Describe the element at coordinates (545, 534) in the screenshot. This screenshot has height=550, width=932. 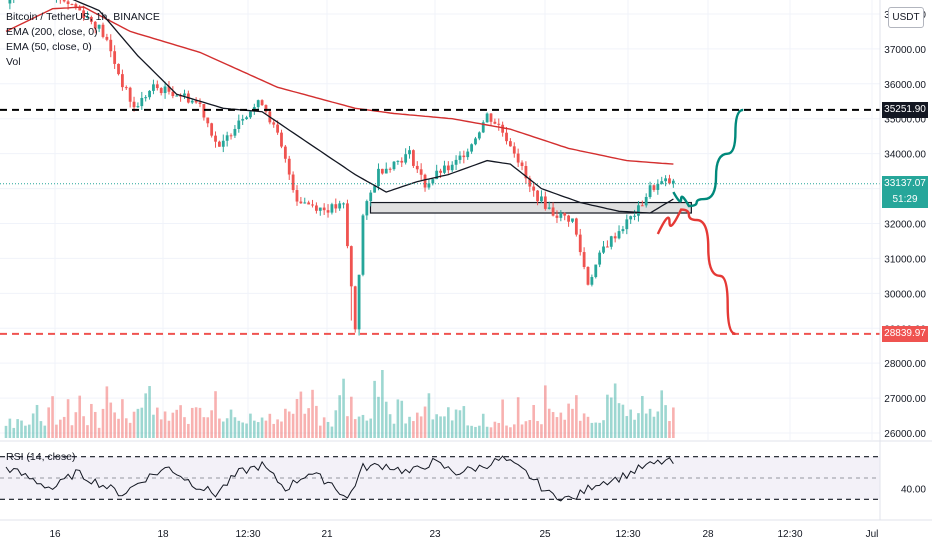
I see `x-tick-label: 25` at that location.